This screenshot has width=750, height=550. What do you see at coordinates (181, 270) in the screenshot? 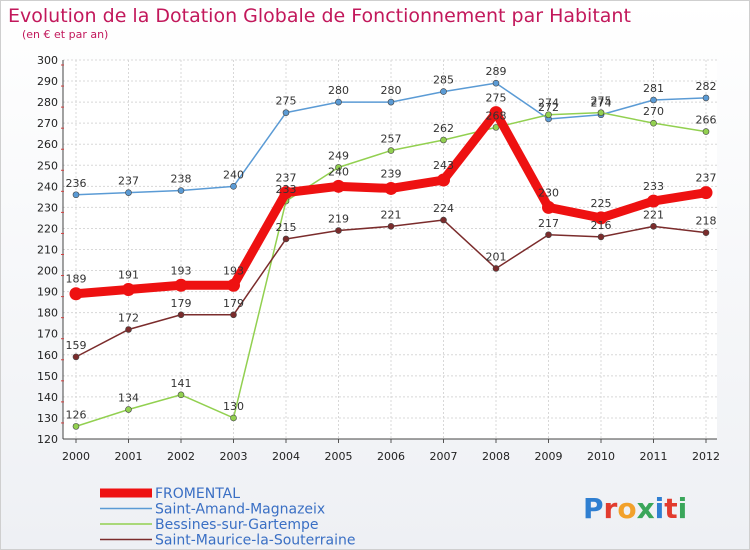
I see `data-label-fromental: 193` at bounding box center [181, 270].